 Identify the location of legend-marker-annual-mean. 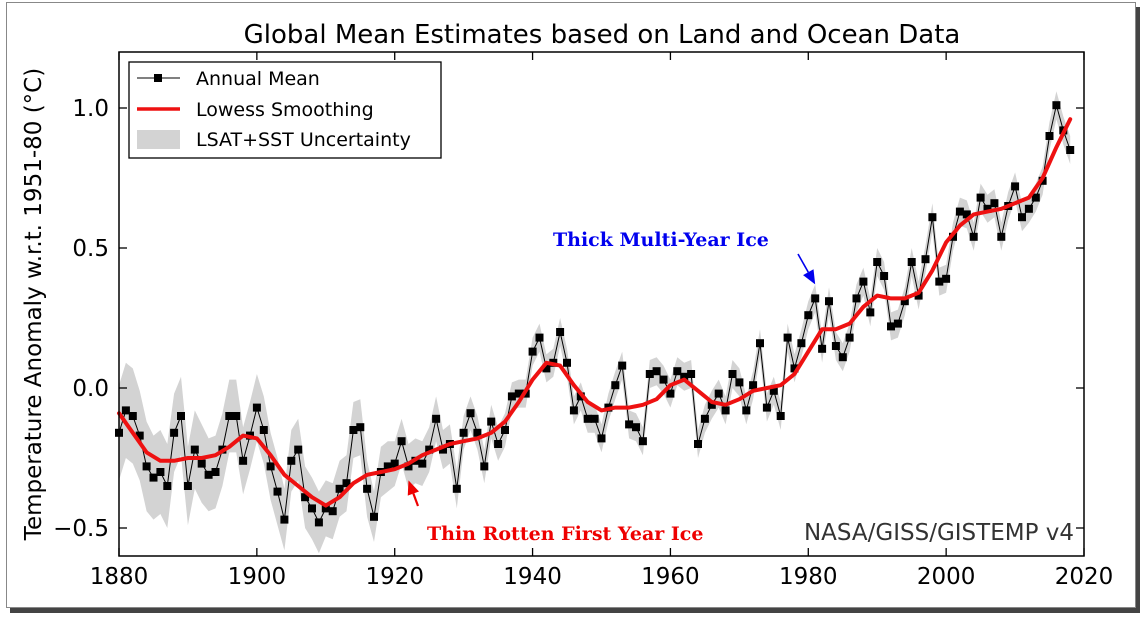
(158, 78).